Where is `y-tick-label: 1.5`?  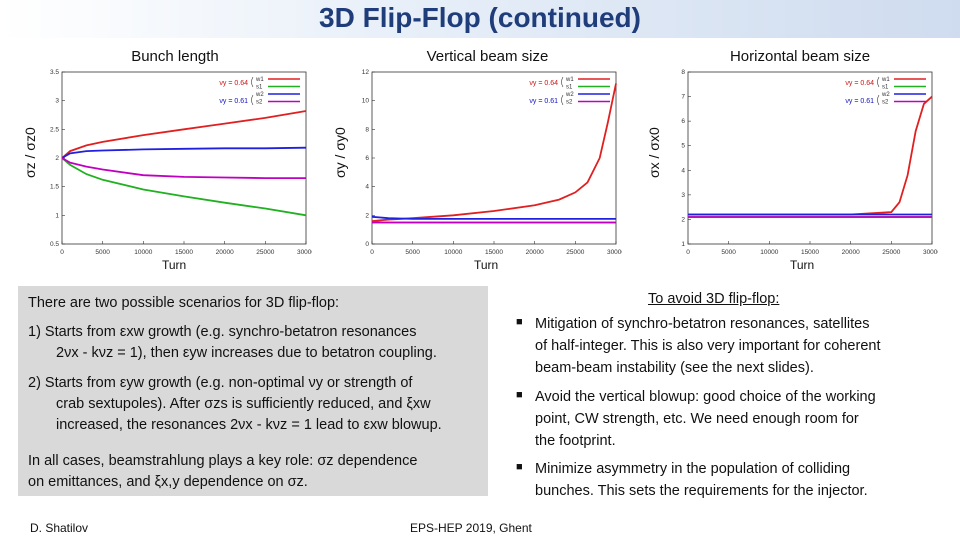
y-tick-label: 1.5 is located at coordinates (54, 187).